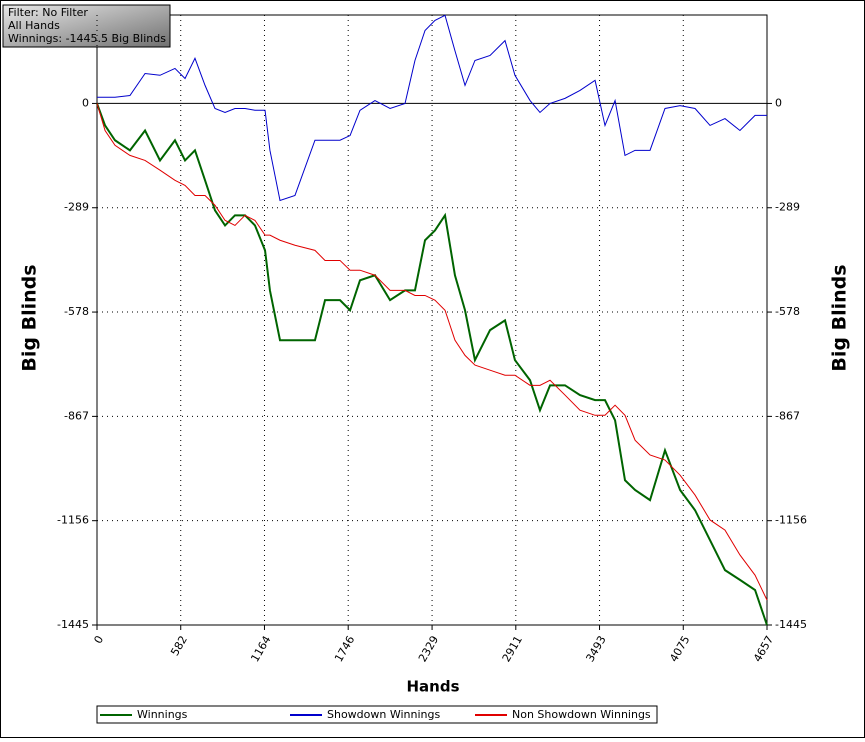  I want to click on y-tick-label: -1156, so click(73, 520).